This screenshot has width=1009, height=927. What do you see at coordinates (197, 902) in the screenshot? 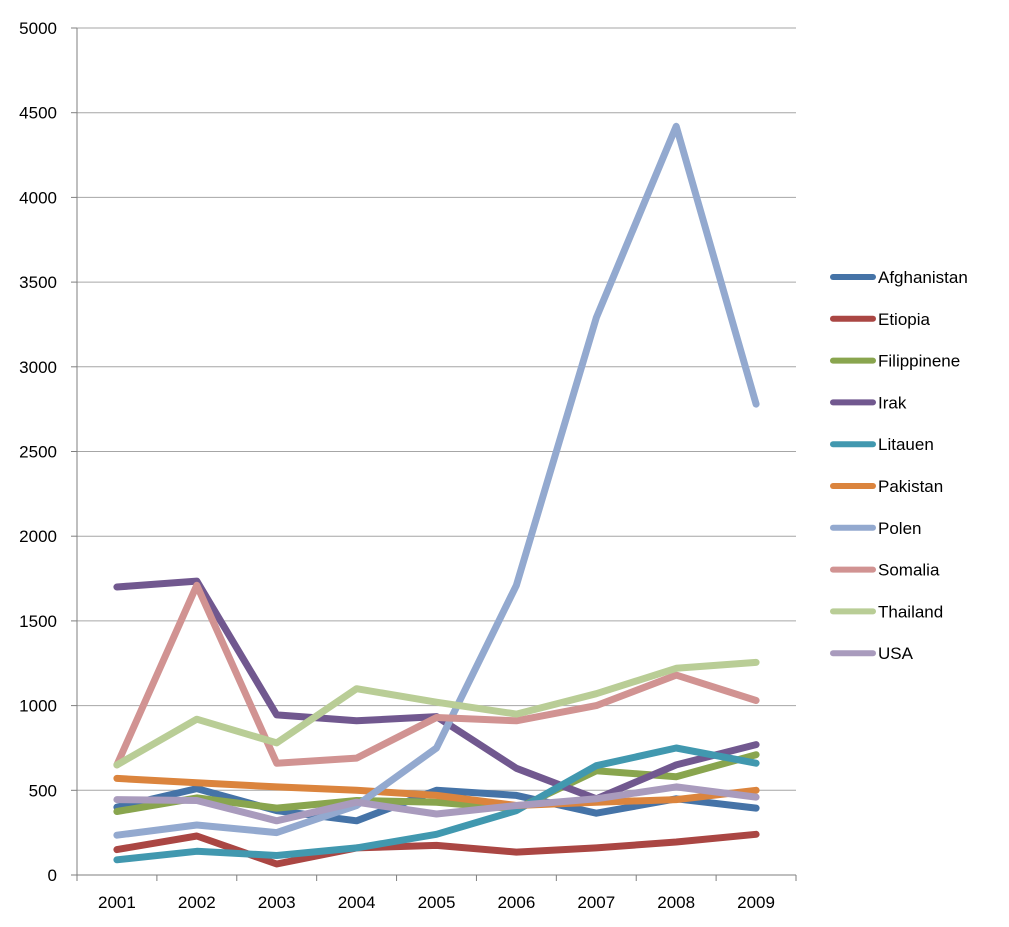
I see `x-tick-label: 2002` at bounding box center [197, 902].